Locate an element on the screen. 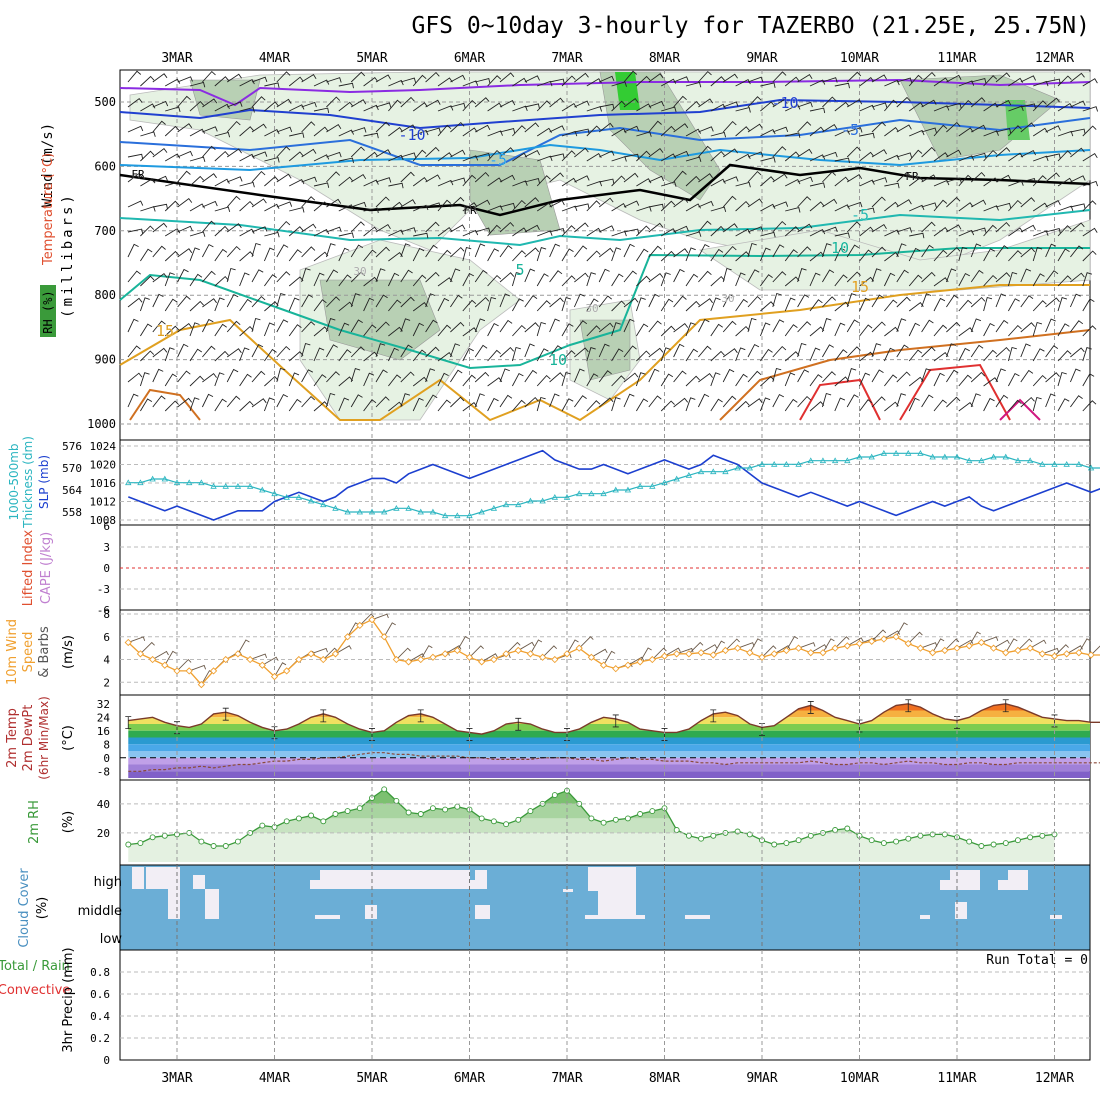  precip-label-1: Total / Rain is located at coordinates (35, 966).